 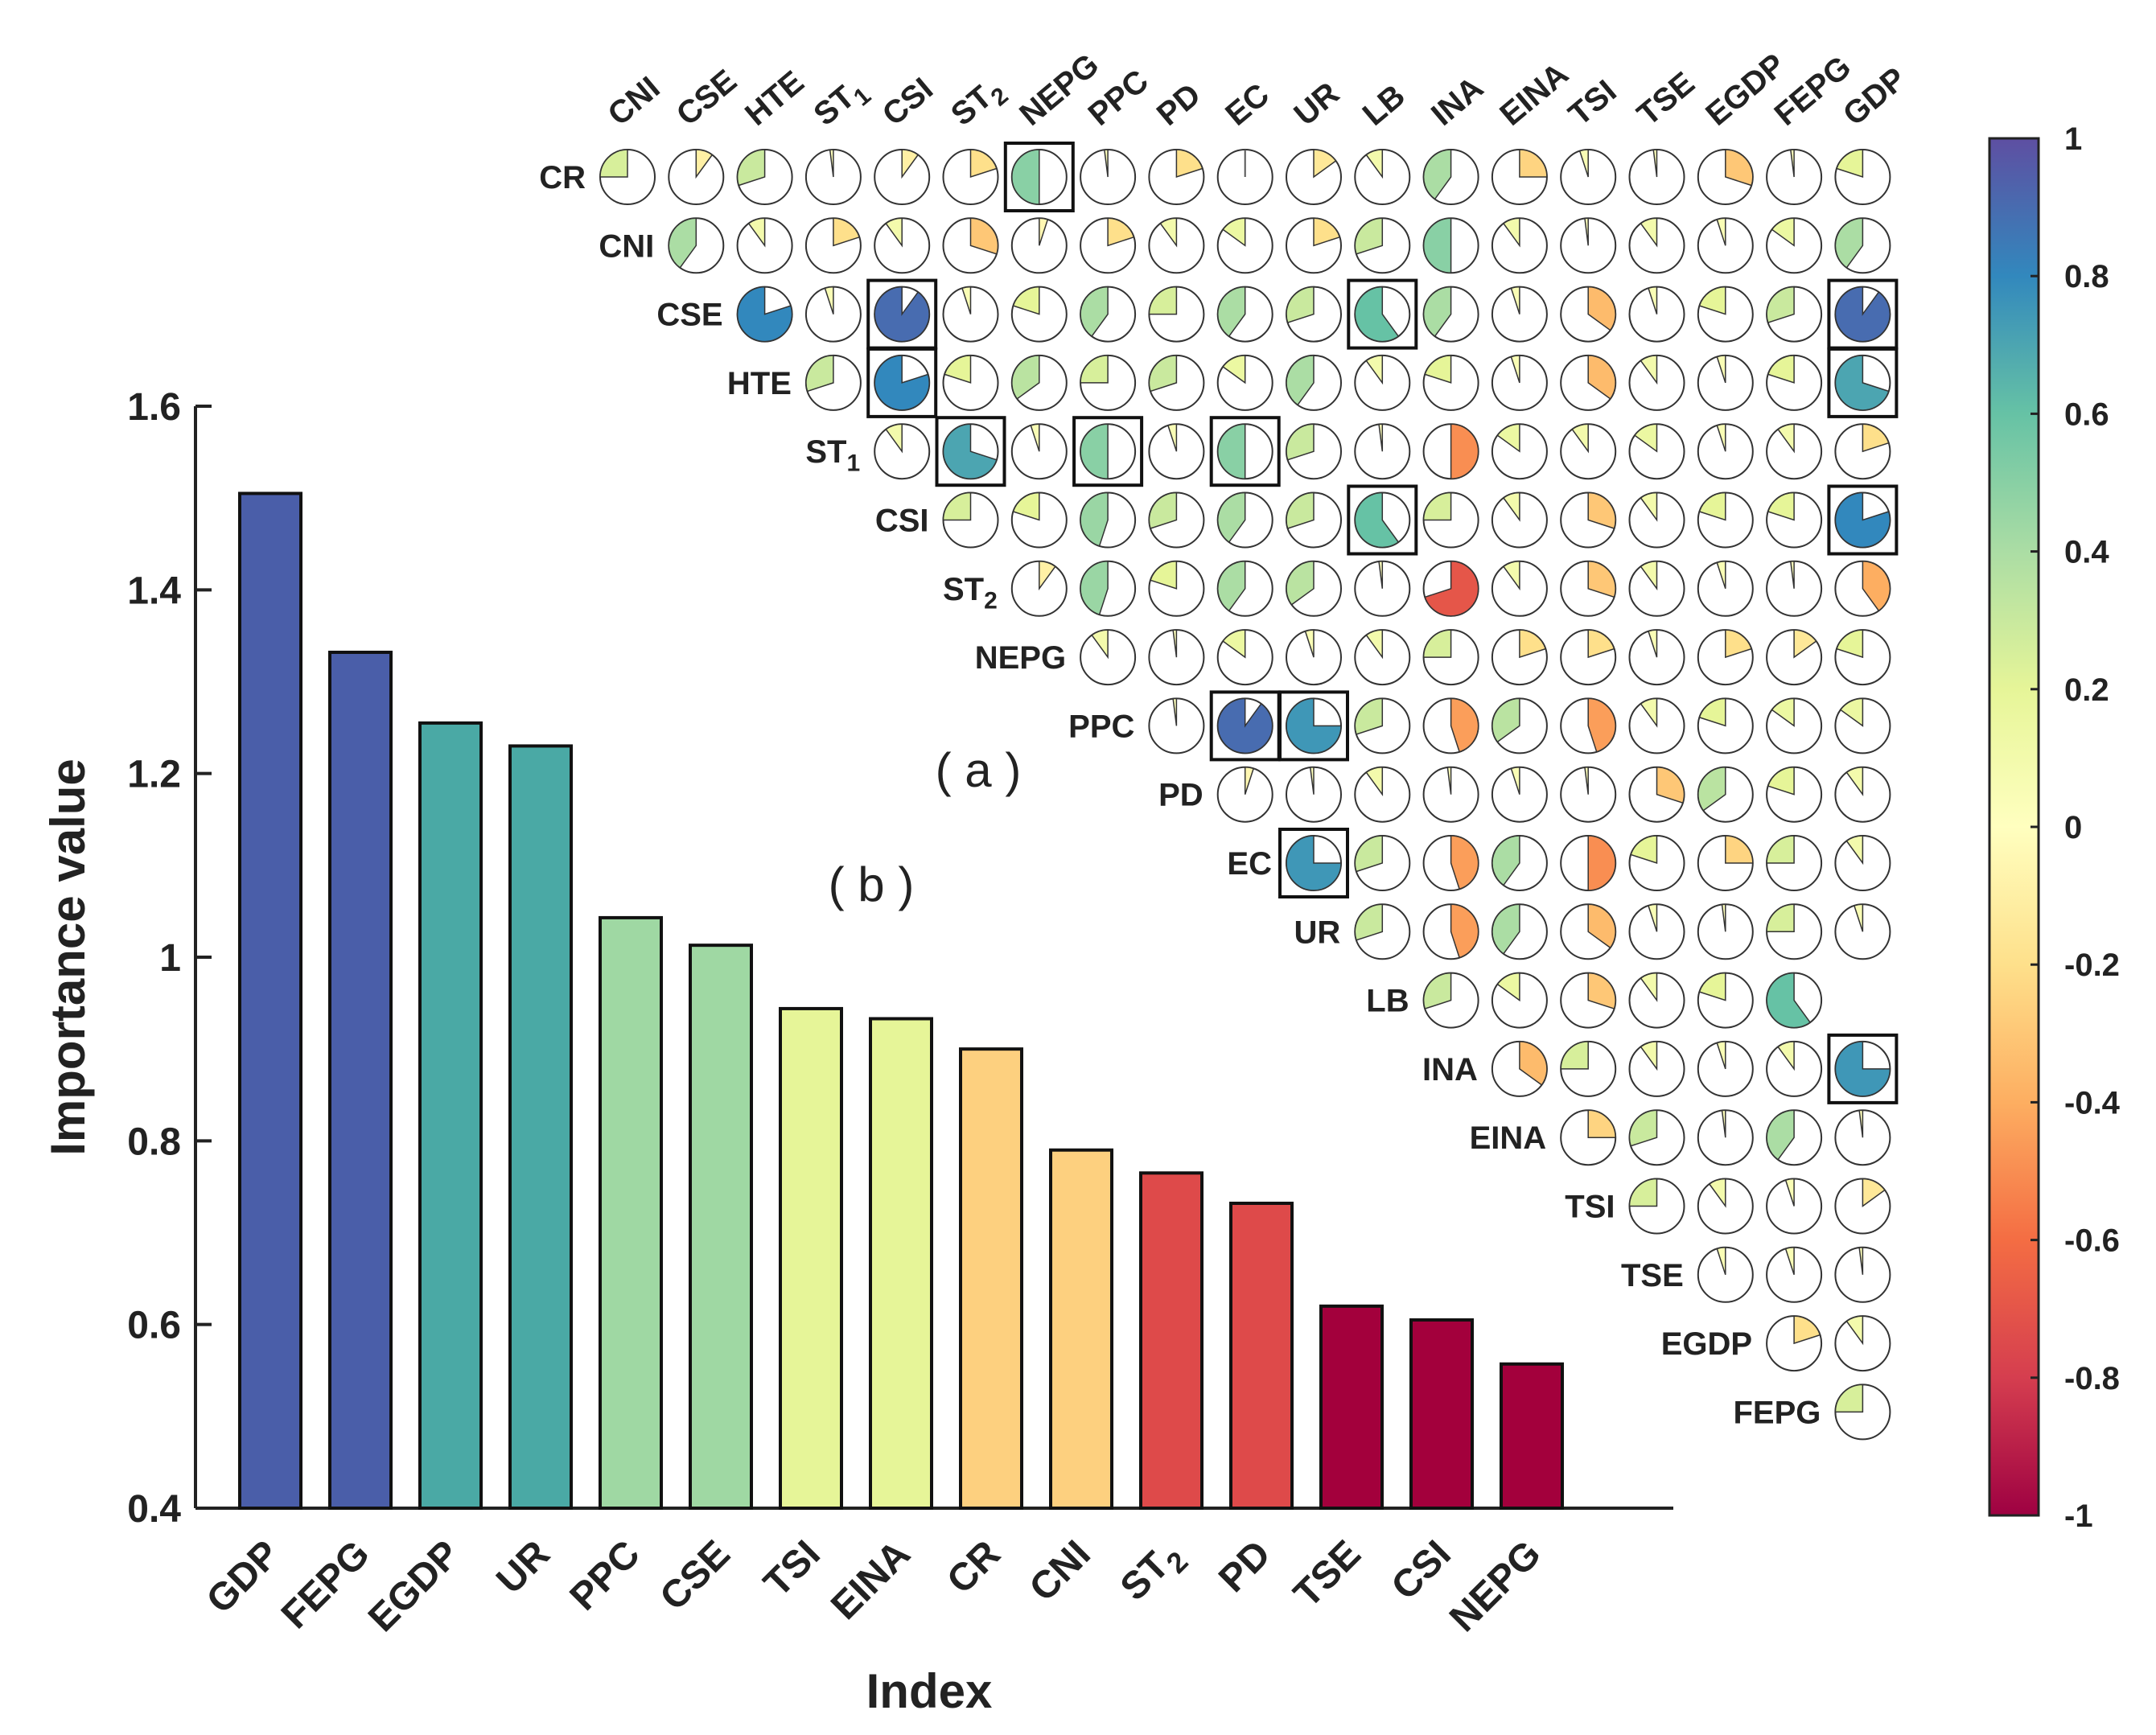 I want to click on row-label: EC, so click(x=1249, y=864).